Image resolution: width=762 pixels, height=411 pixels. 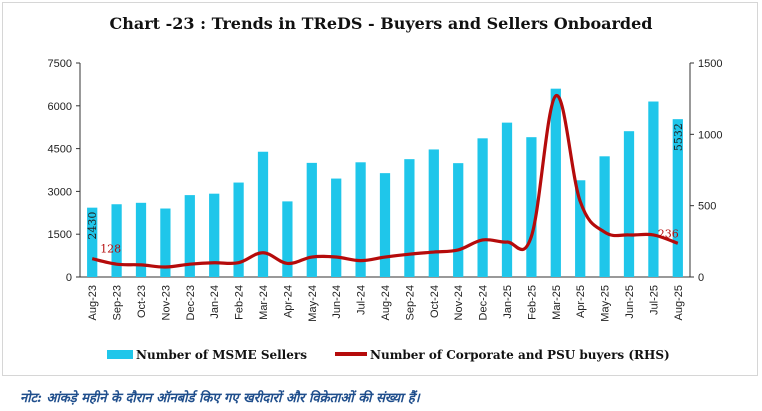 I want to click on x-tick-label: Aug-24, so click(x=386, y=302).